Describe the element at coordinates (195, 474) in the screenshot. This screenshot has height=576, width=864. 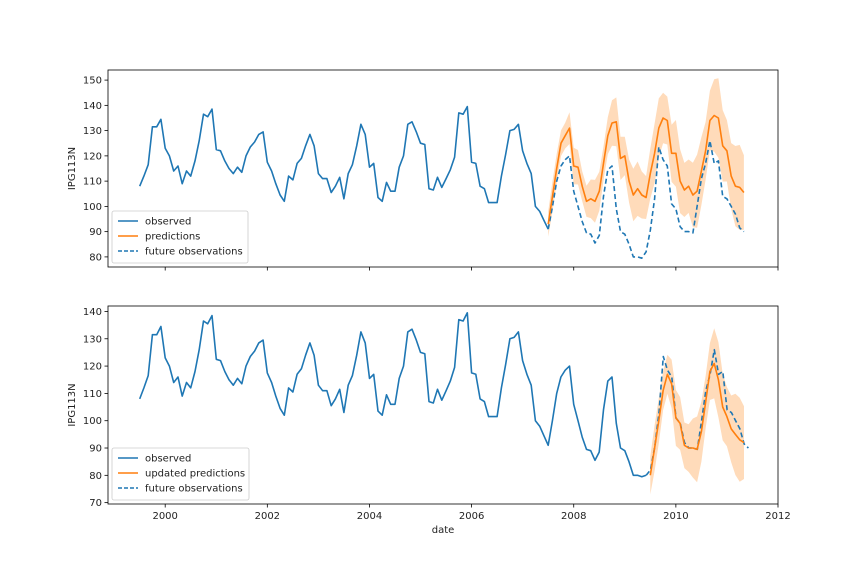
I see `legend-entry: updated predictions` at that location.